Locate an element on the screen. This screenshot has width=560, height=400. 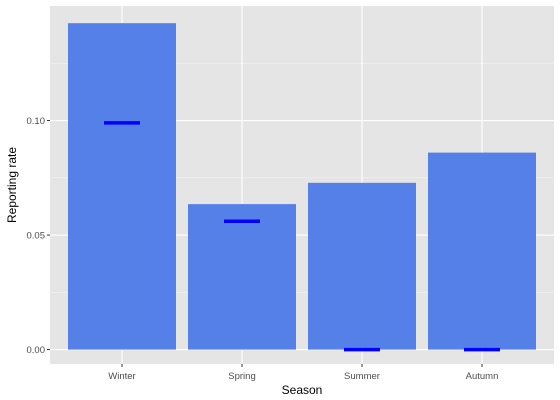
bar-spring is located at coordinates (242, 277).